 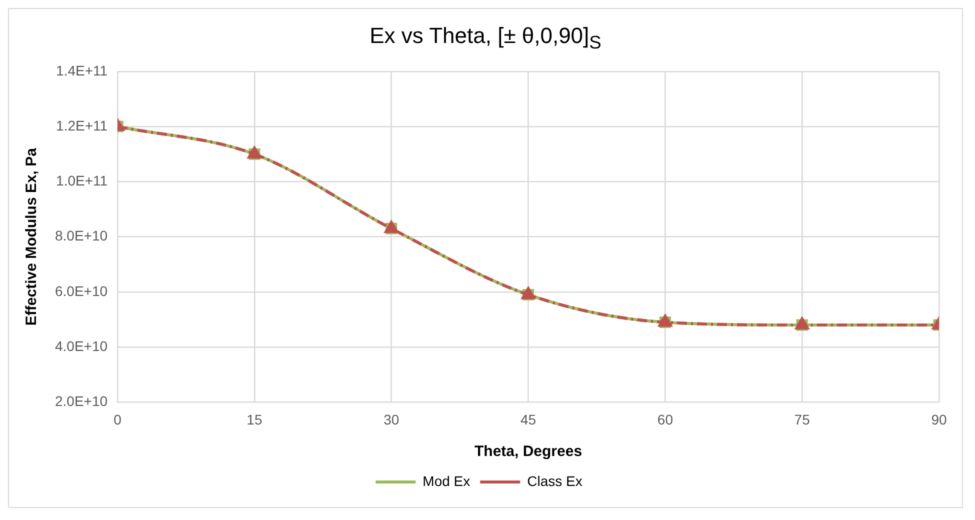 What do you see at coordinates (82, 125) in the screenshot?
I see `y-tick-label: 1.2E+11` at bounding box center [82, 125].